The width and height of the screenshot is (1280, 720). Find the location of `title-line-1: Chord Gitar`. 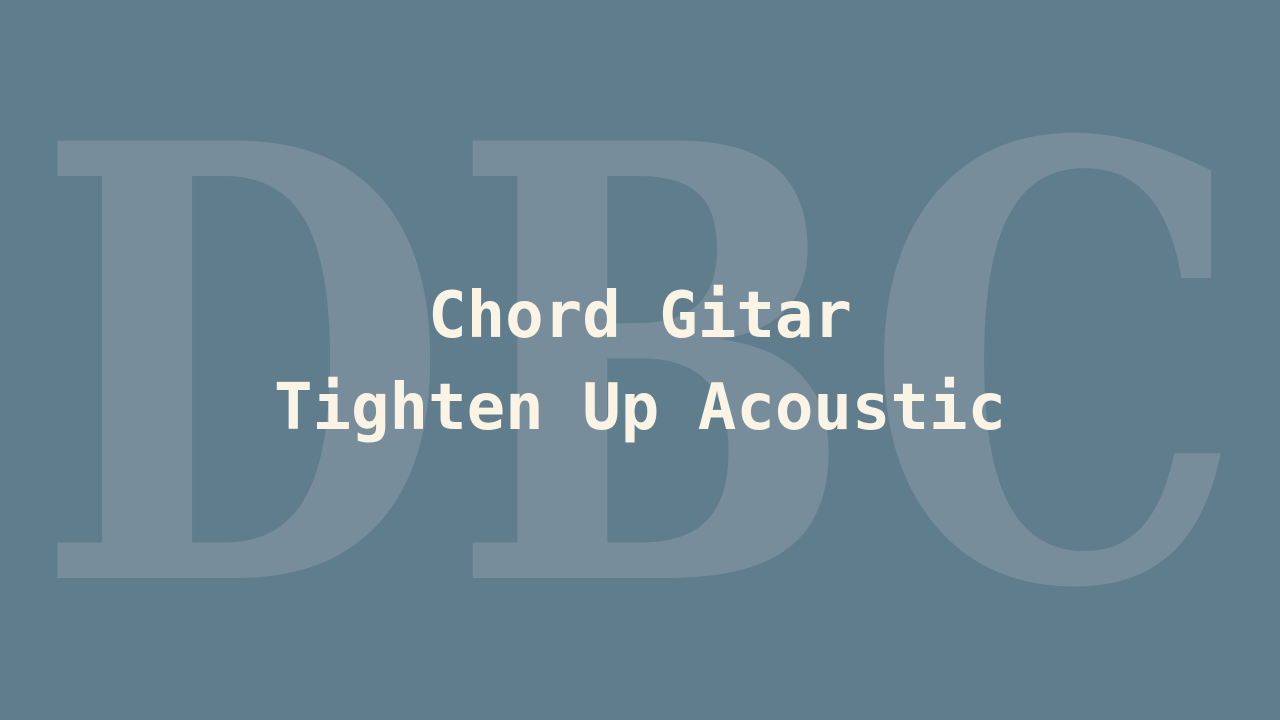

title-line-1: Chord Gitar is located at coordinates (640, 316).